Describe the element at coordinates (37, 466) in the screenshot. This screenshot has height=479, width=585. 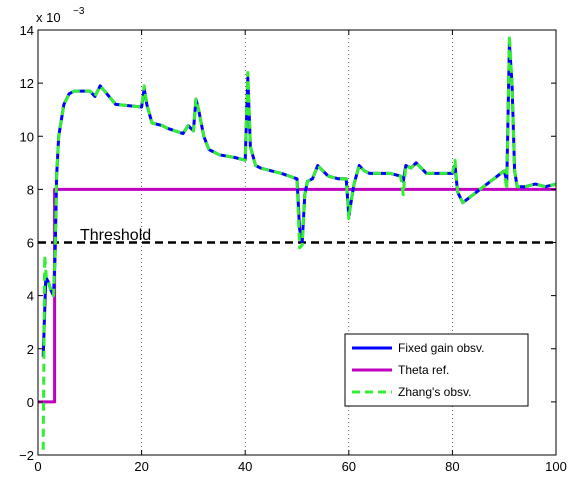
I see `x-tick-label: 0` at that location.